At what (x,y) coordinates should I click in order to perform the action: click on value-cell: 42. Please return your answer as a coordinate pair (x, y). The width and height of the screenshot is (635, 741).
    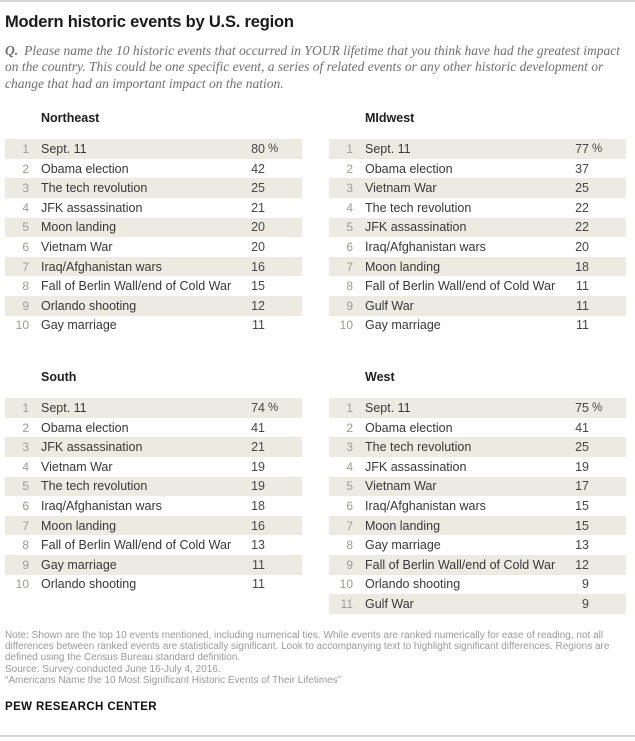
    Looking at the image, I should click on (258, 168).